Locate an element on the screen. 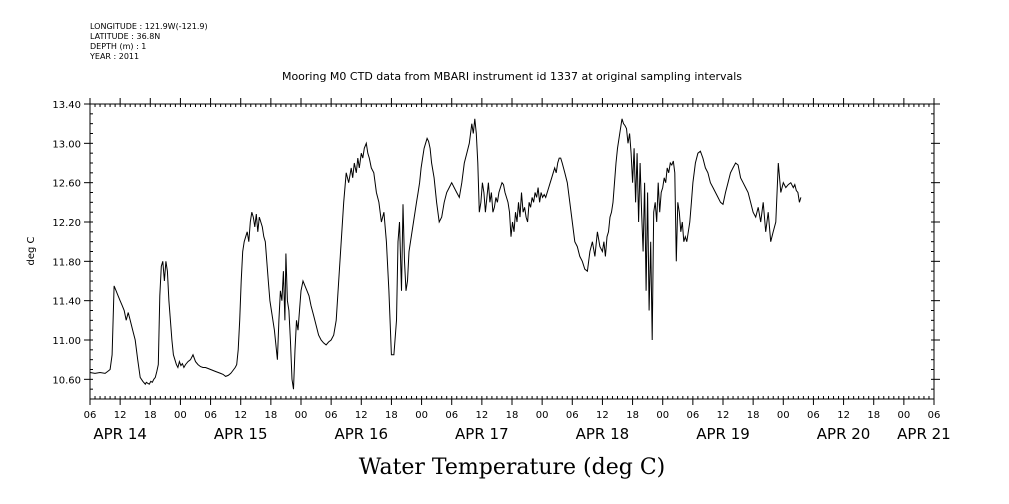  day-label: APR 14 is located at coordinates (120, 434).